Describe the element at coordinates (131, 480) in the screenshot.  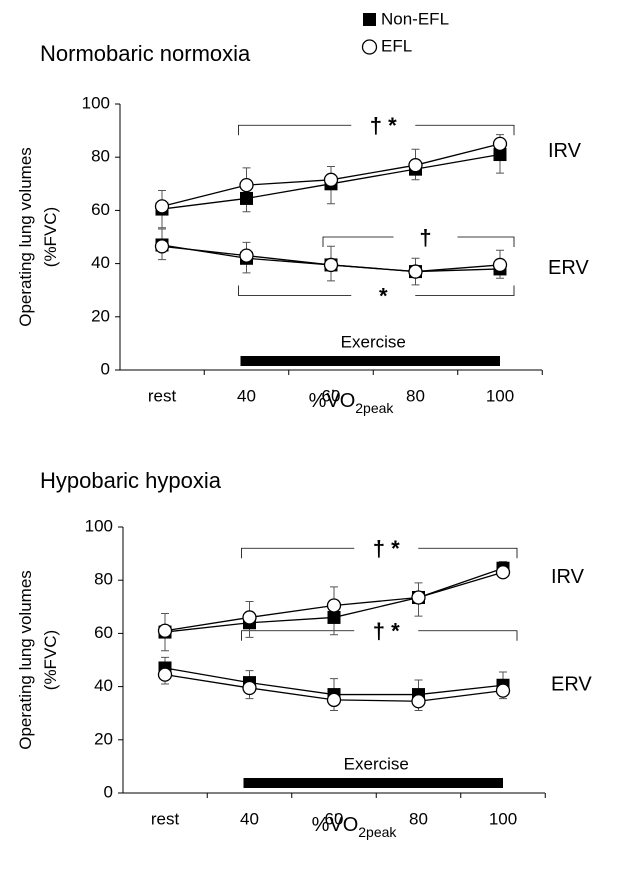
I see `chart-title: Hypobaric hypoxia` at that location.